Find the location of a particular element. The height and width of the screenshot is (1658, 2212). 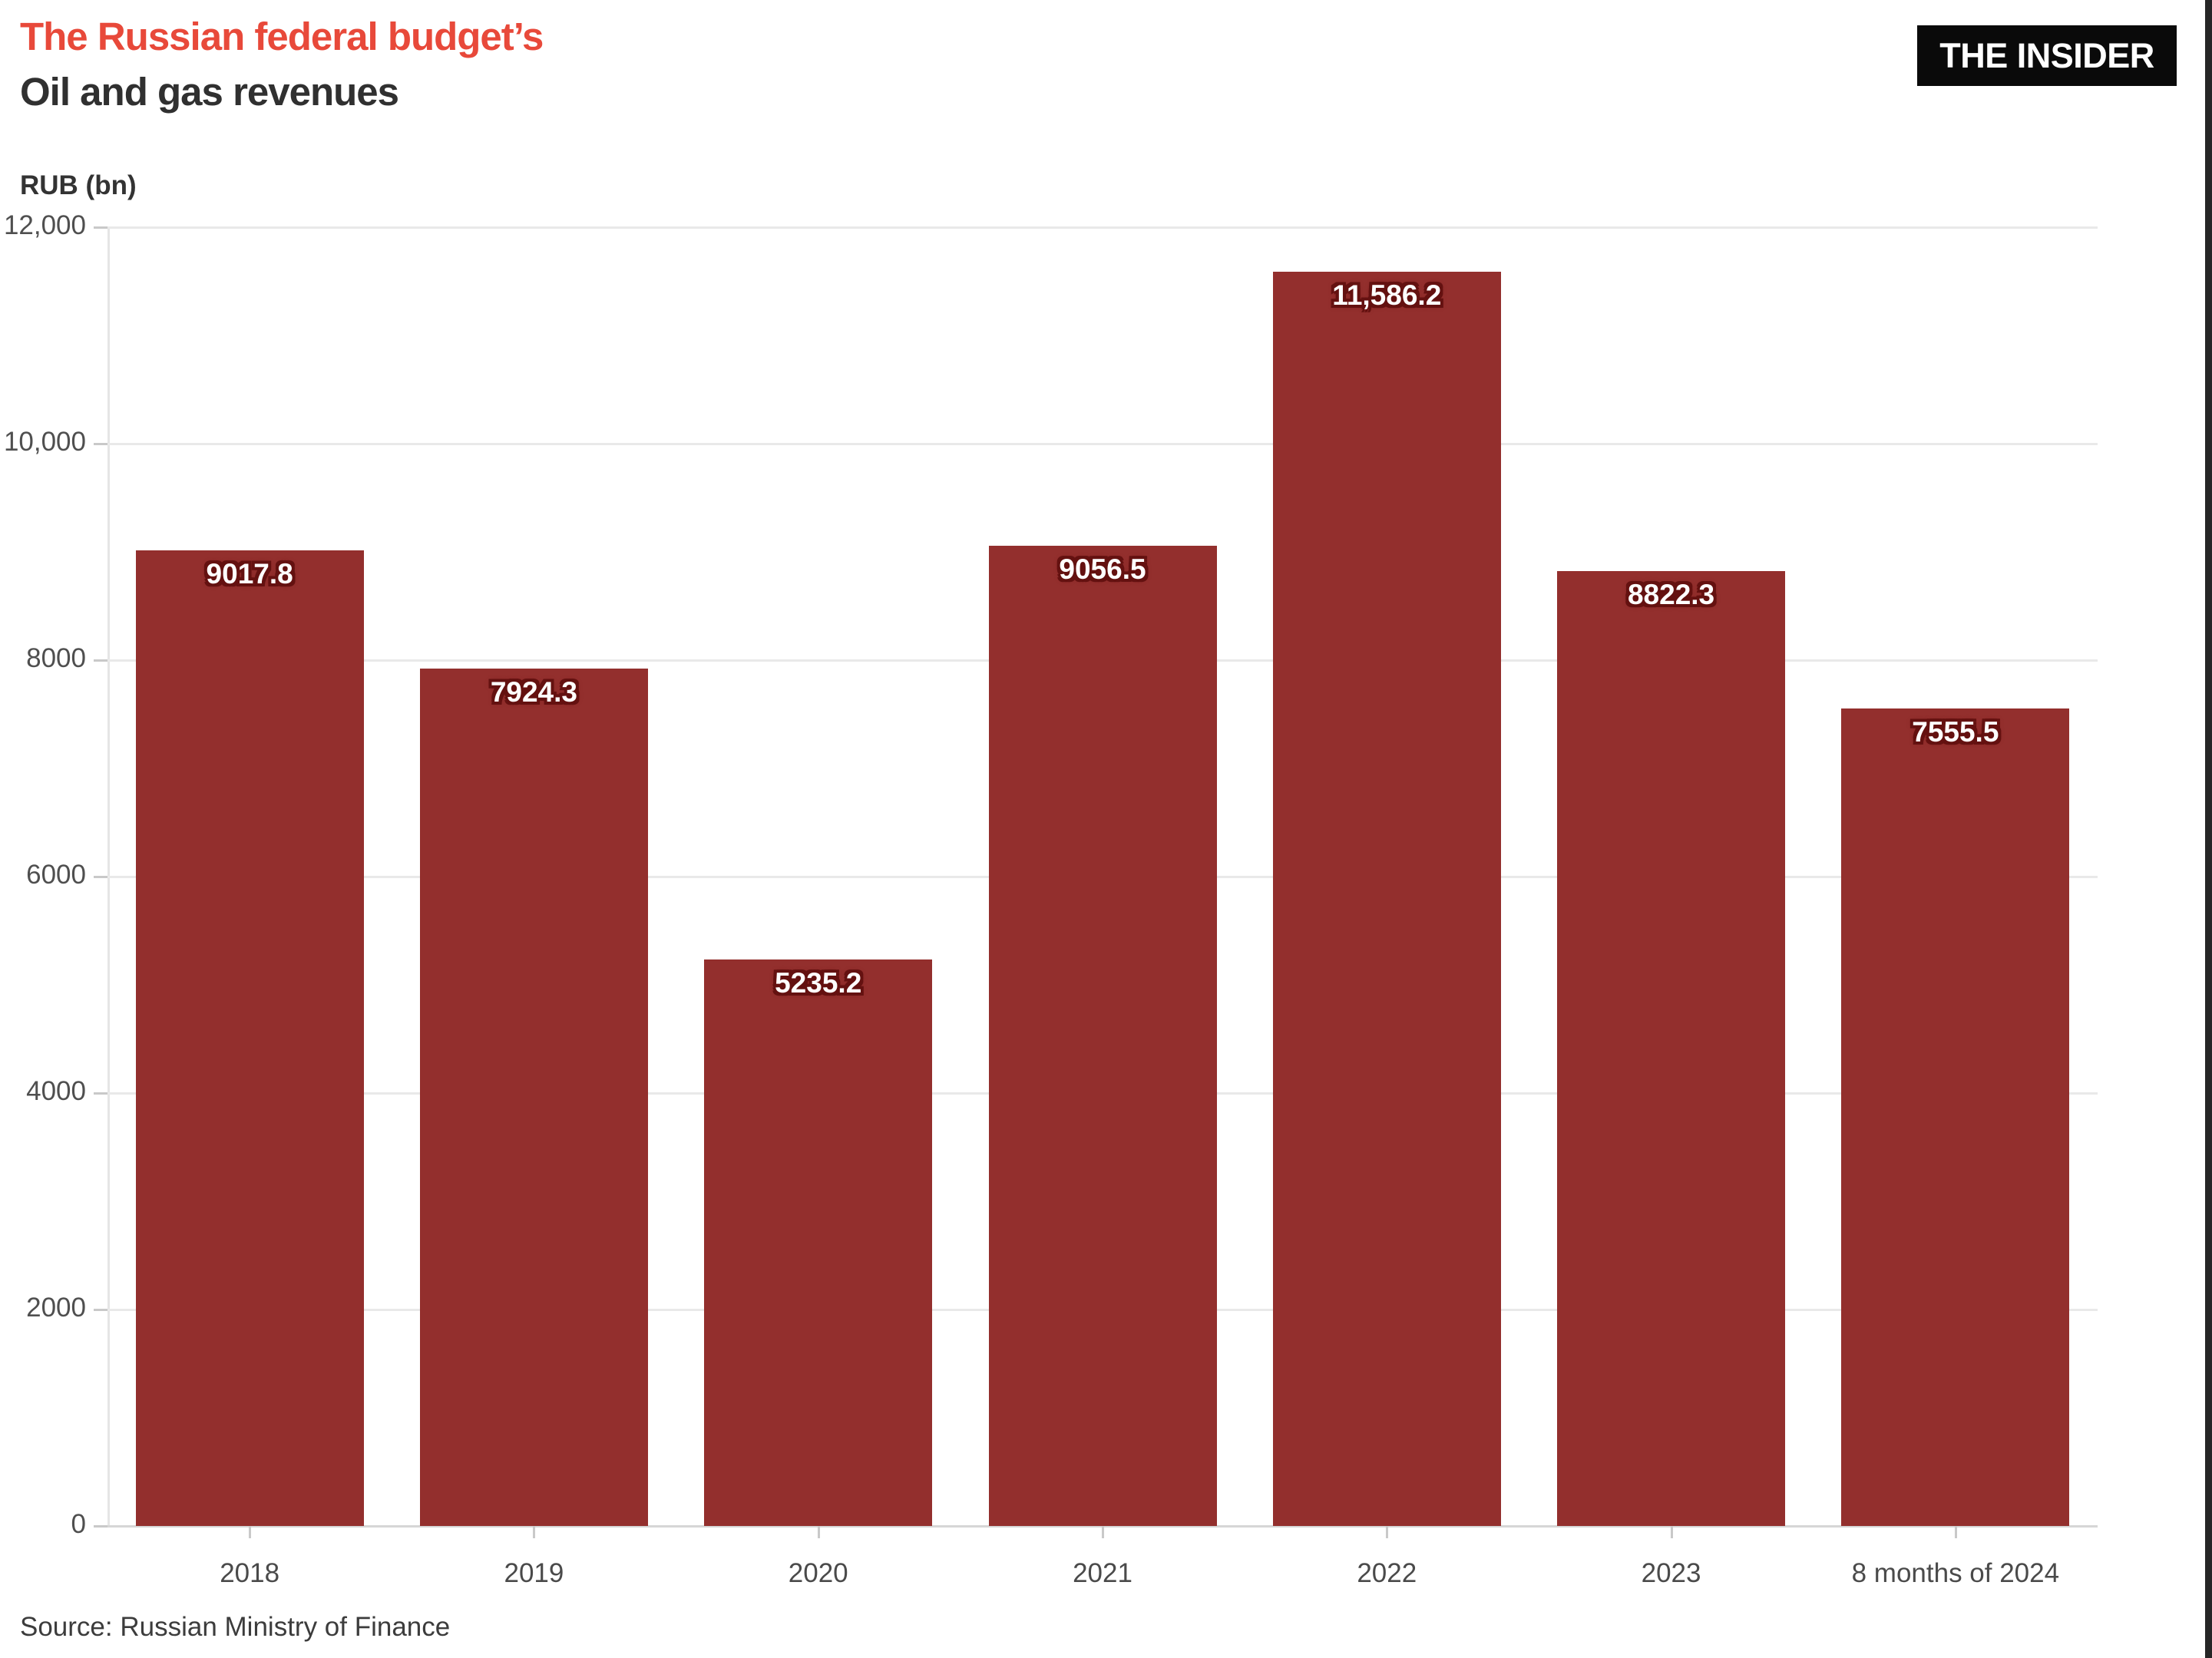

x-tick-2018 is located at coordinates (251, 1532).